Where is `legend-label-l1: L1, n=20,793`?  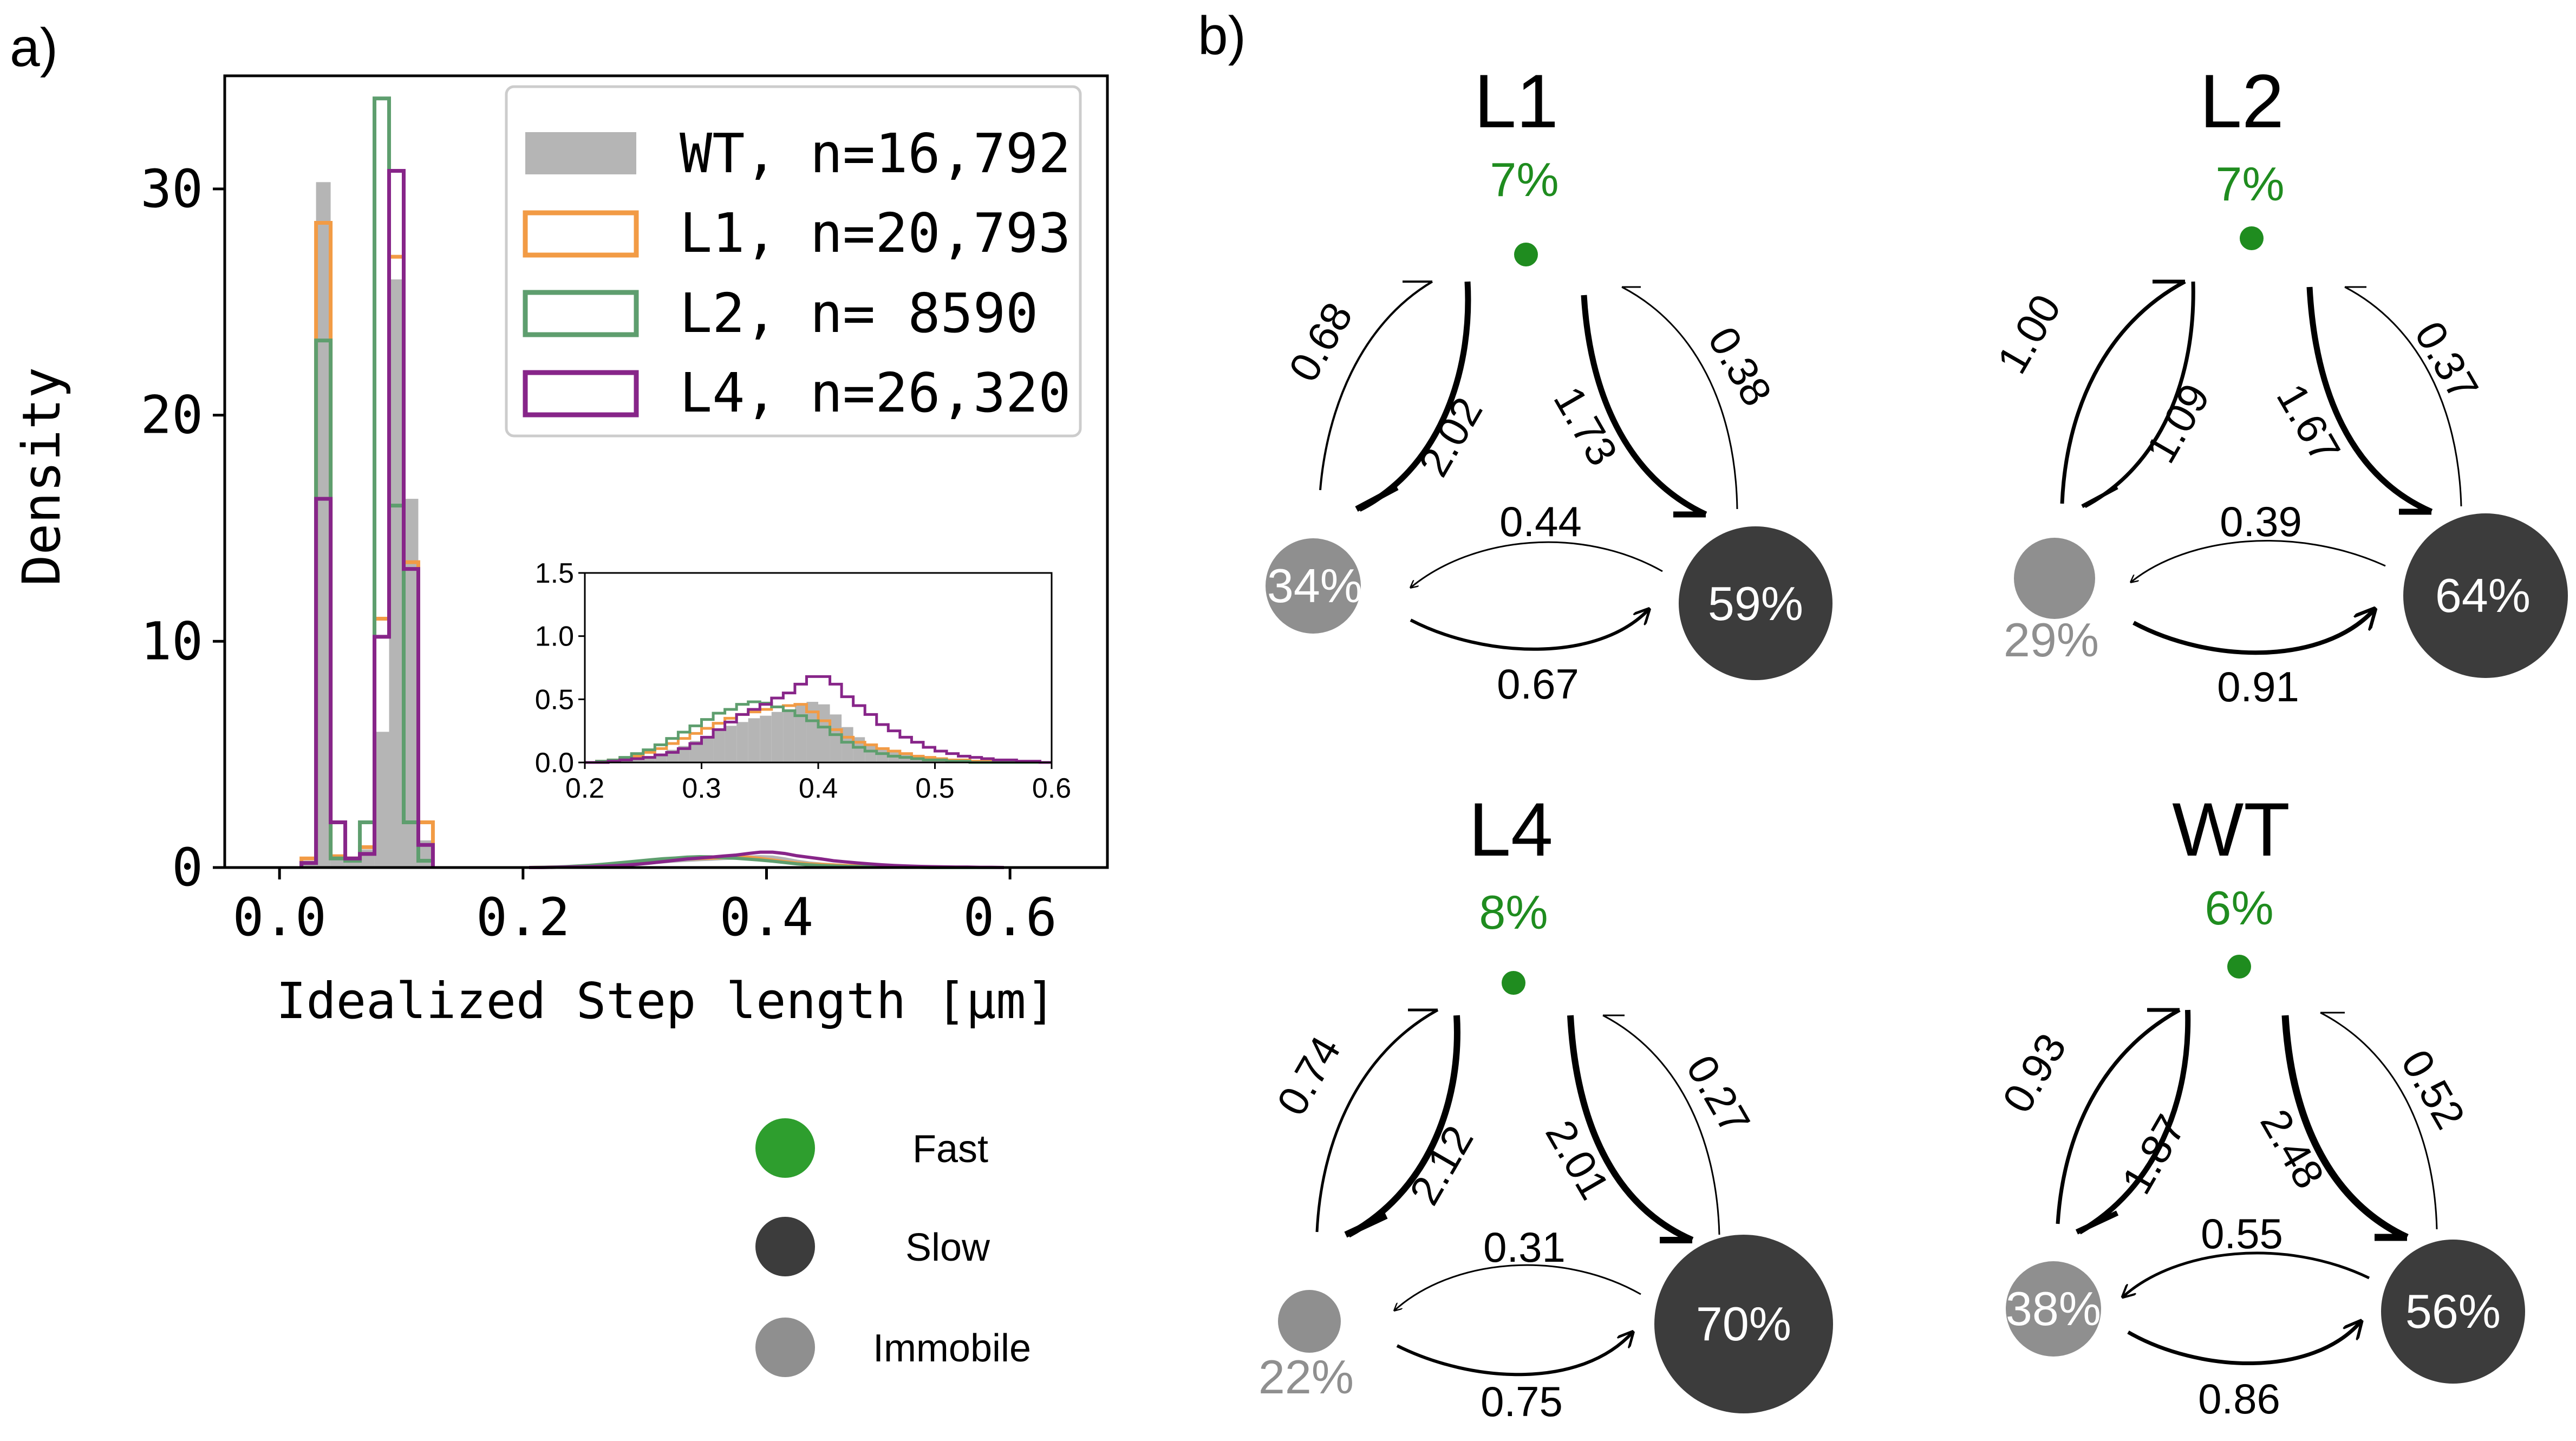 legend-label-l1: L1, n=20,793 is located at coordinates (875, 233).